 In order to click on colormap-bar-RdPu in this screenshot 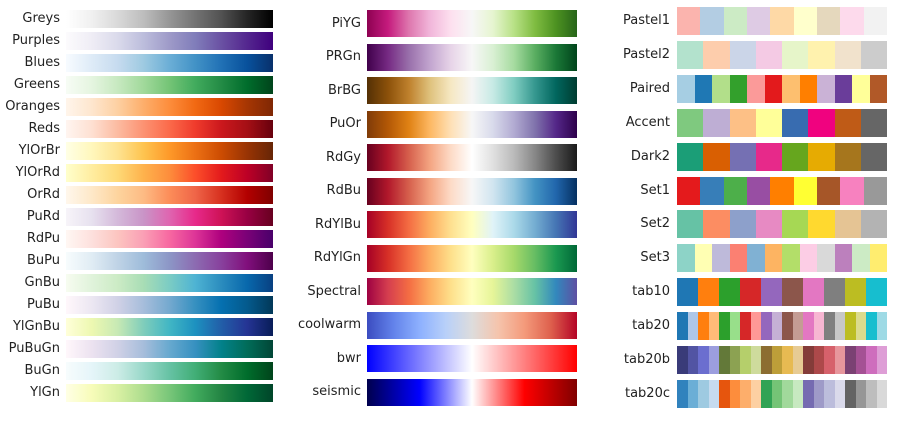, I will do `click(169, 239)`.